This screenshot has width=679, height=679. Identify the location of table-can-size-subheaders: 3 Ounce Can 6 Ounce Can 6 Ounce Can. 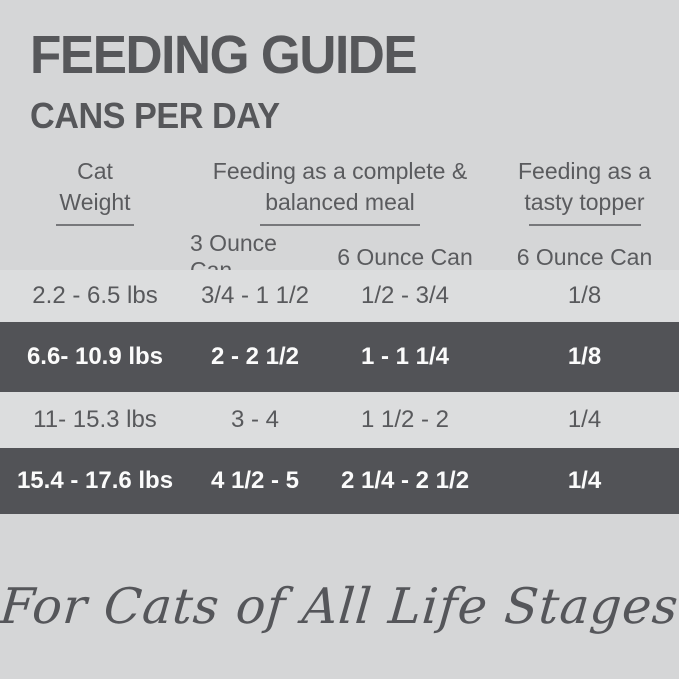
(339, 256).